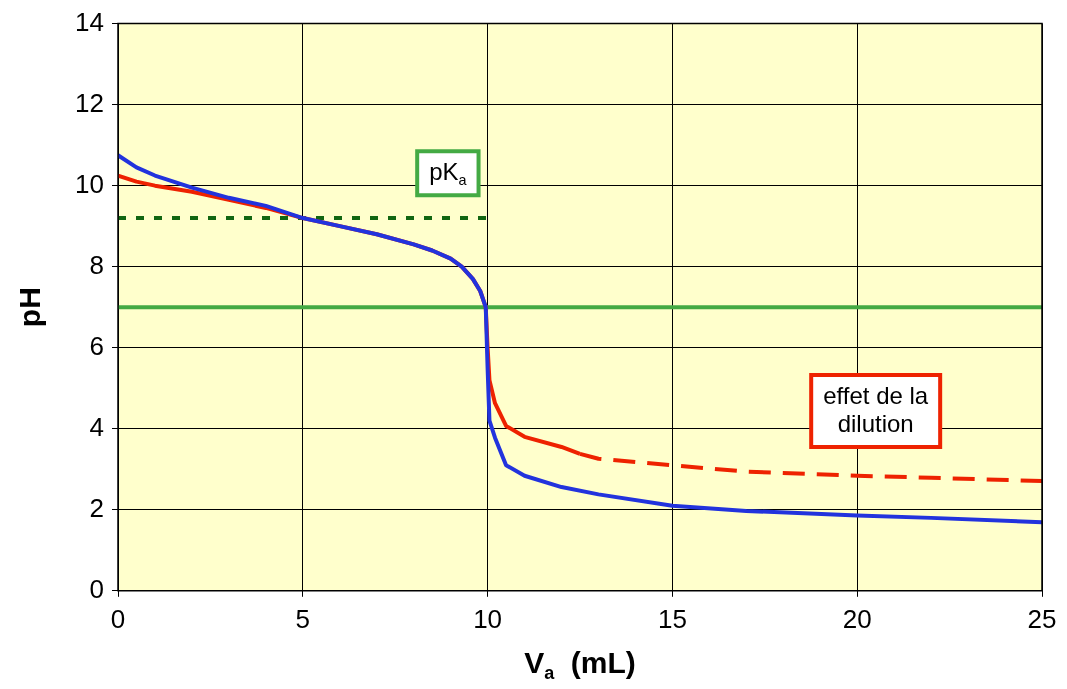 The width and height of the screenshot is (1067, 689). Describe the element at coordinates (96, 588) in the screenshot. I see `y-tick-label: 0` at that location.